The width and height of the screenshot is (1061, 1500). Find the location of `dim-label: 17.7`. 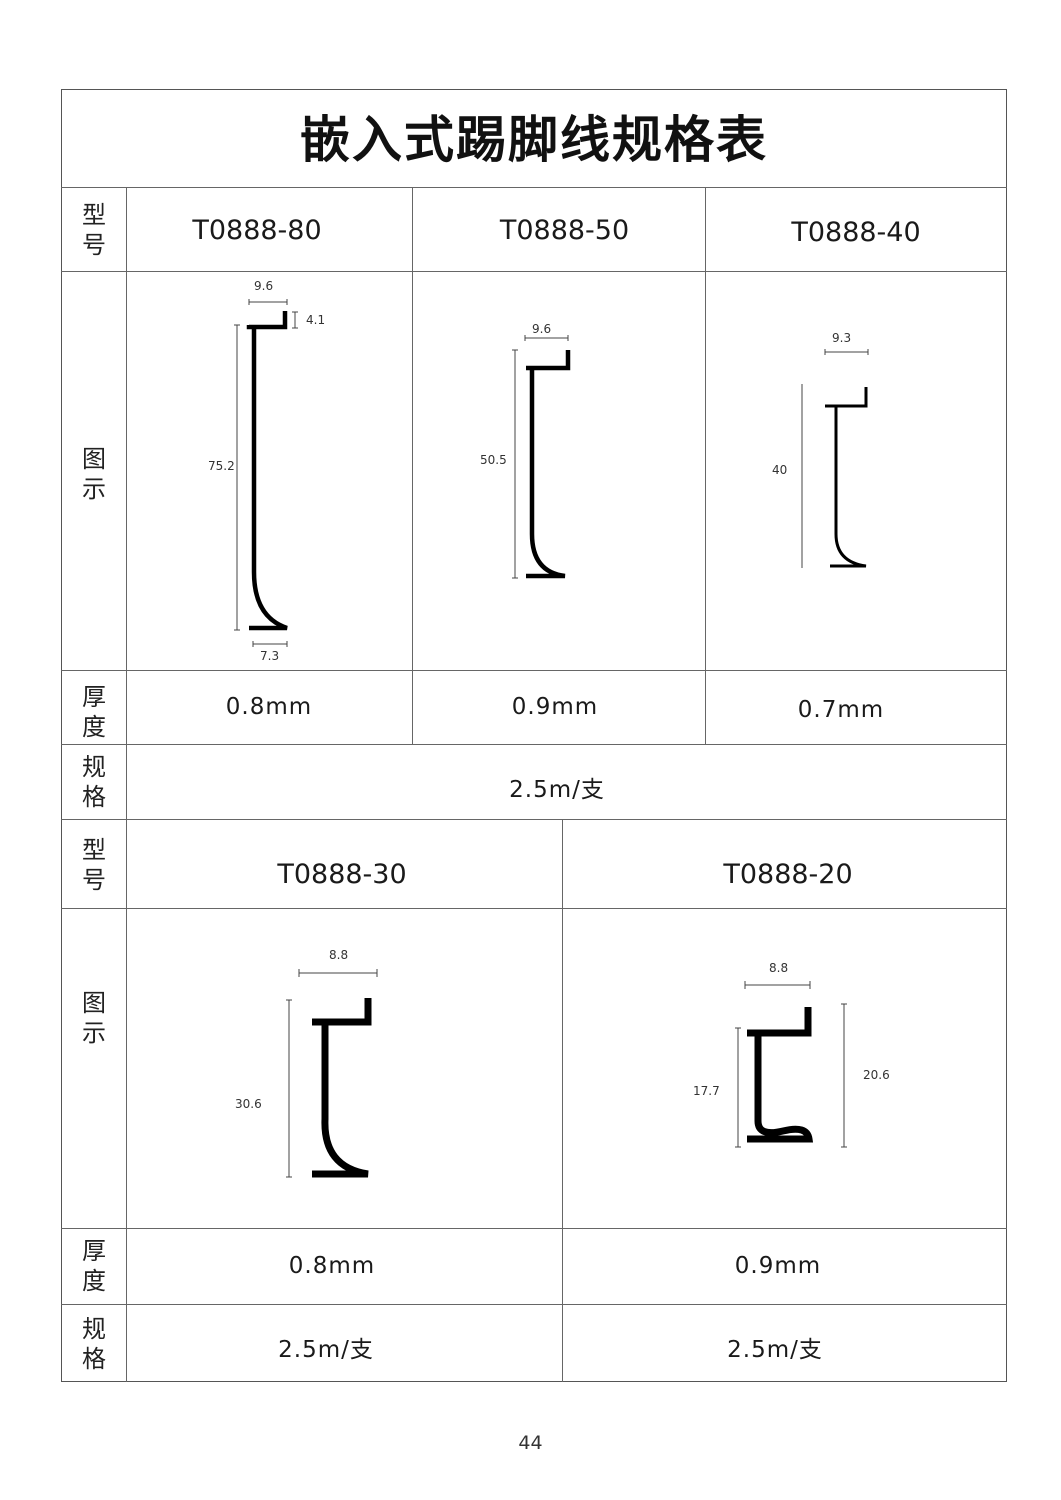

dim-label: 17.7 is located at coordinates (706, 1091).